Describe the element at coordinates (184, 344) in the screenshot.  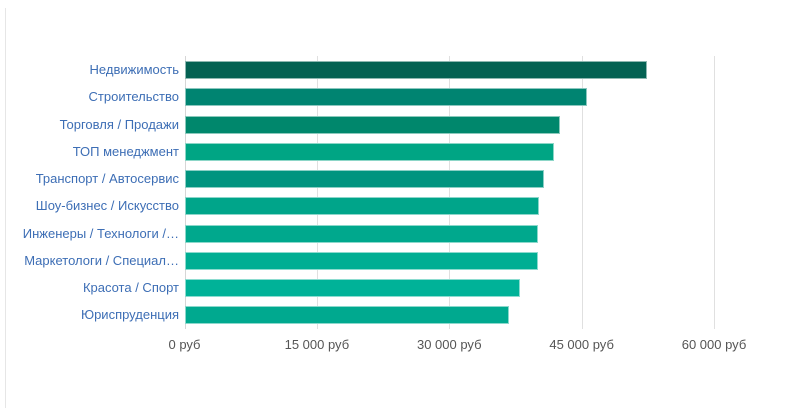
I see `x-tick-label: 0 руб` at that location.